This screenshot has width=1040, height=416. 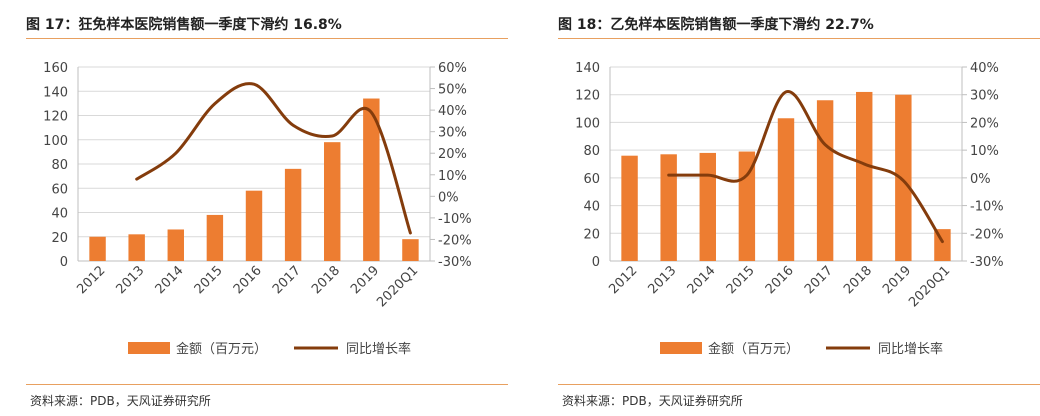 What do you see at coordinates (452, 68) in the screenshot?
I see `y-right-tick-label: 60%` at bounding box center [452, 68].